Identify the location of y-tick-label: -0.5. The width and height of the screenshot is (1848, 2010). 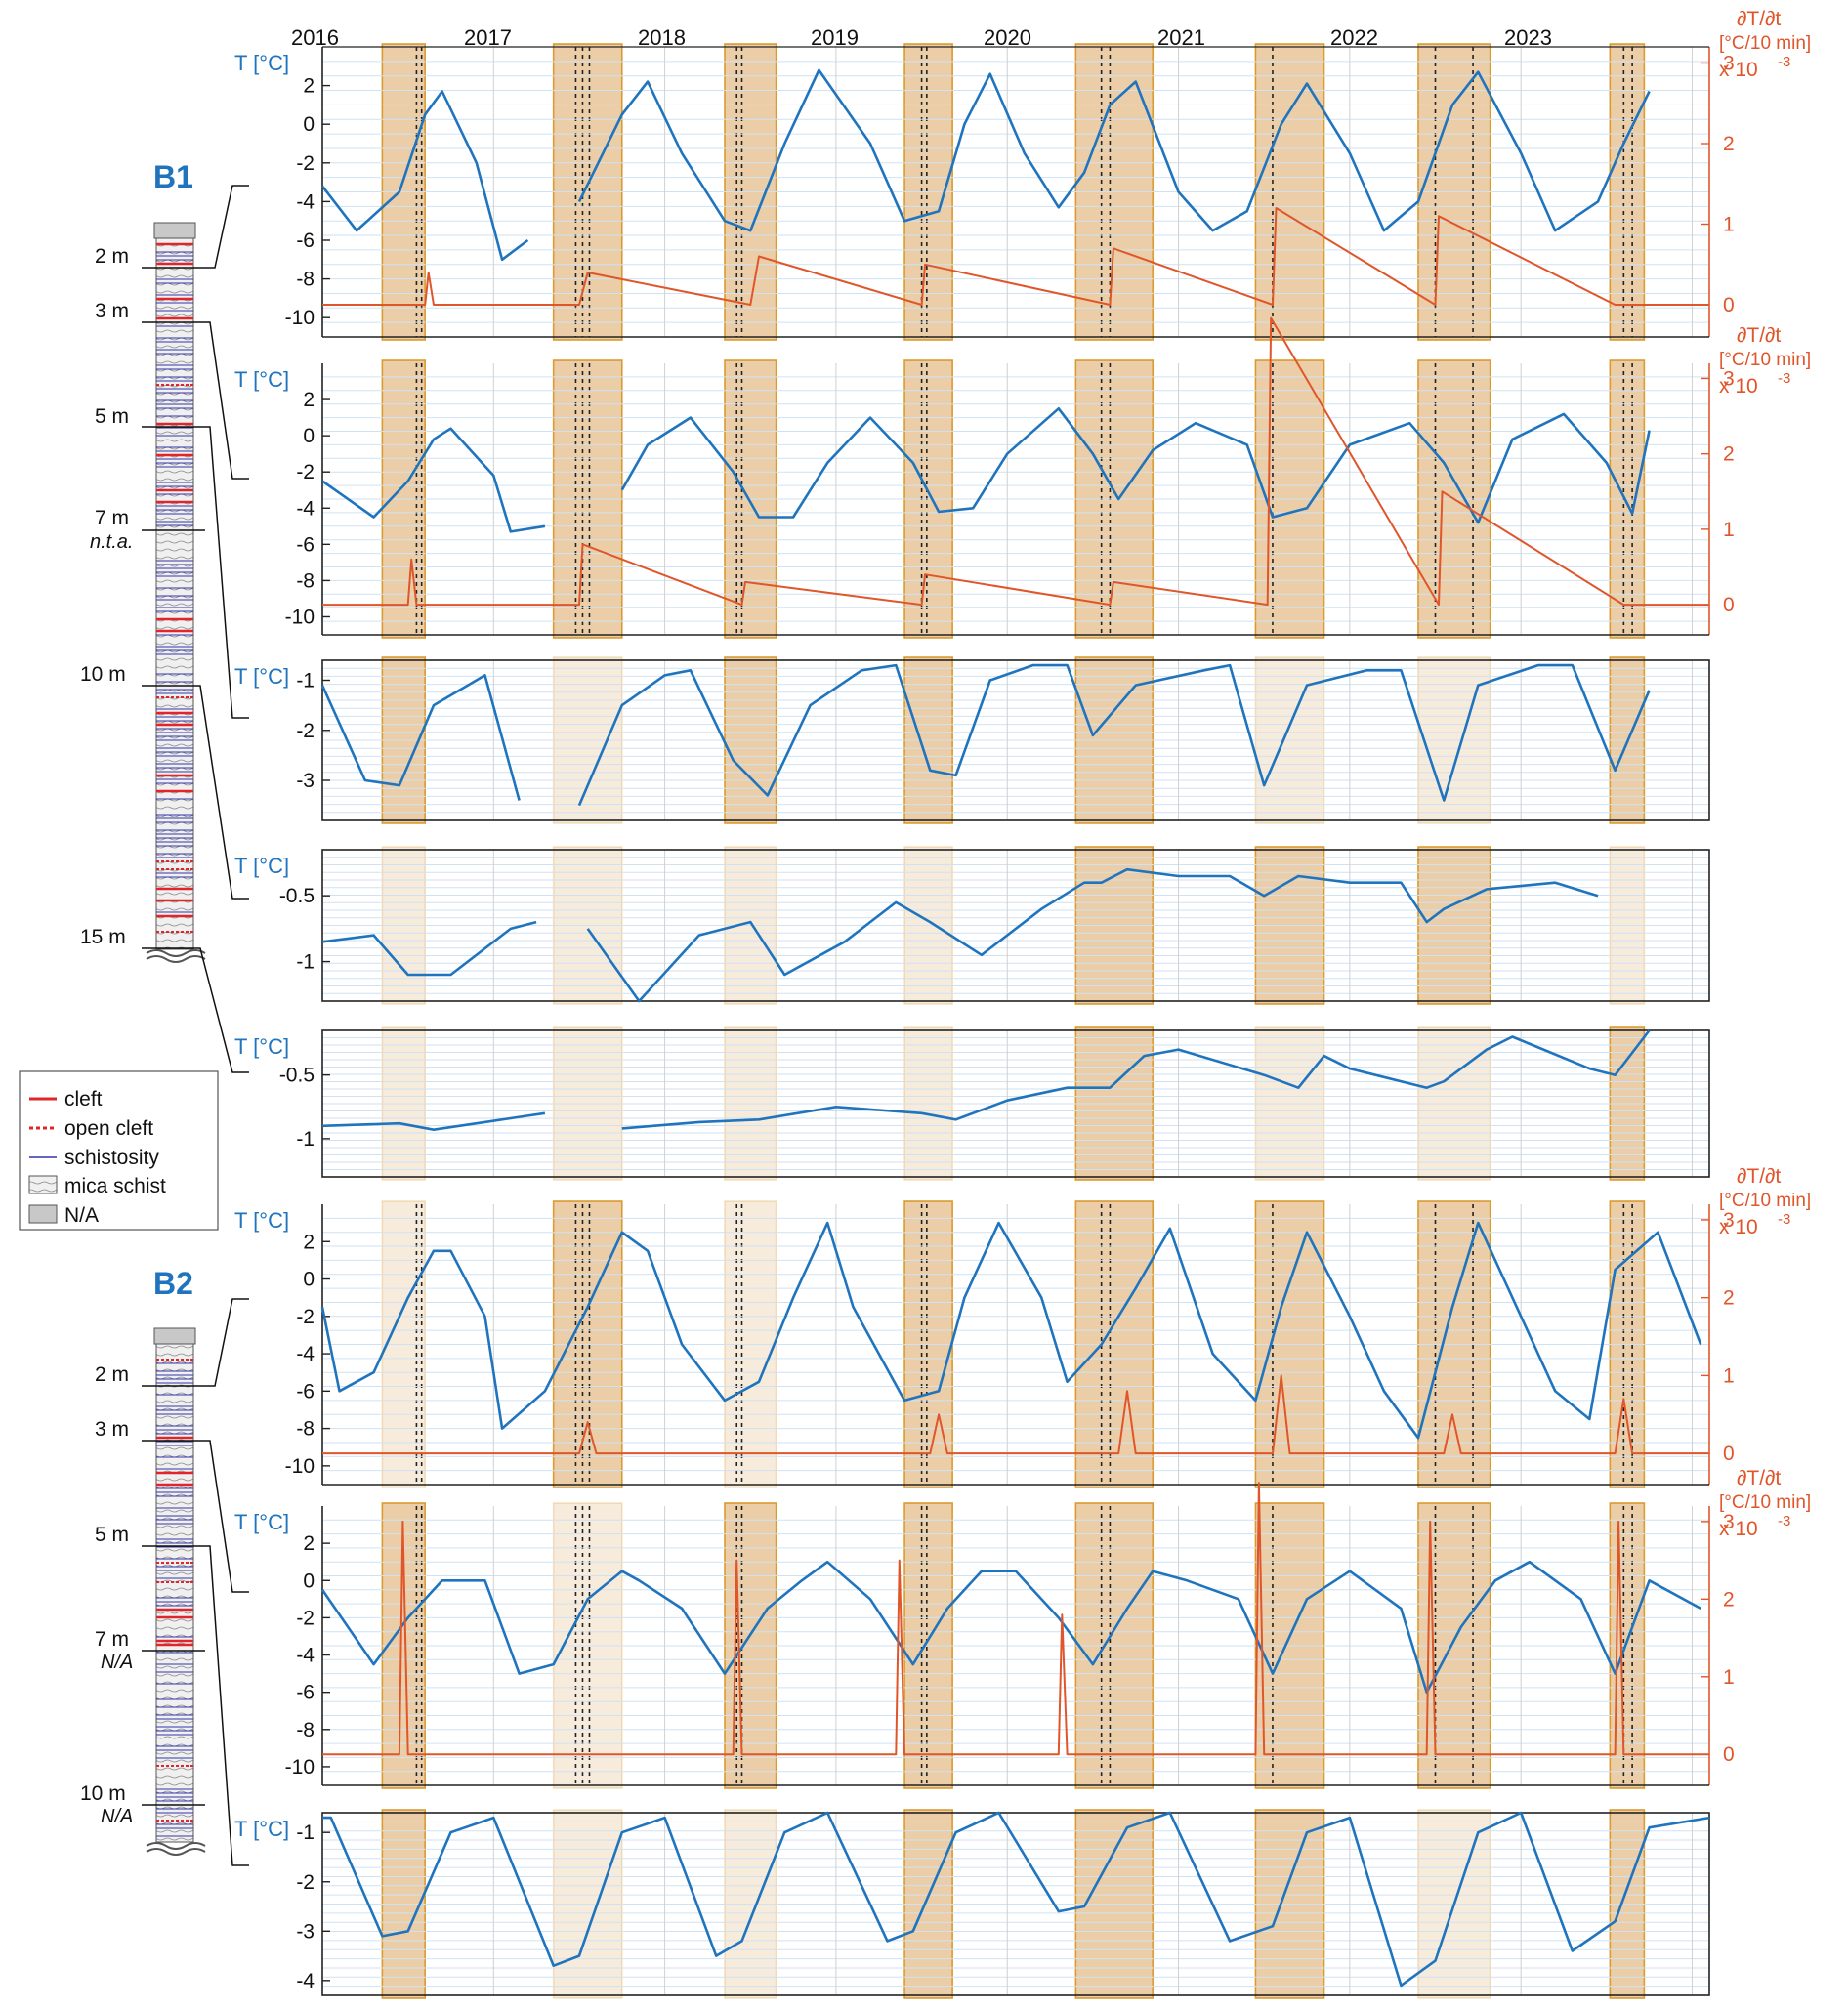
(297, 896).